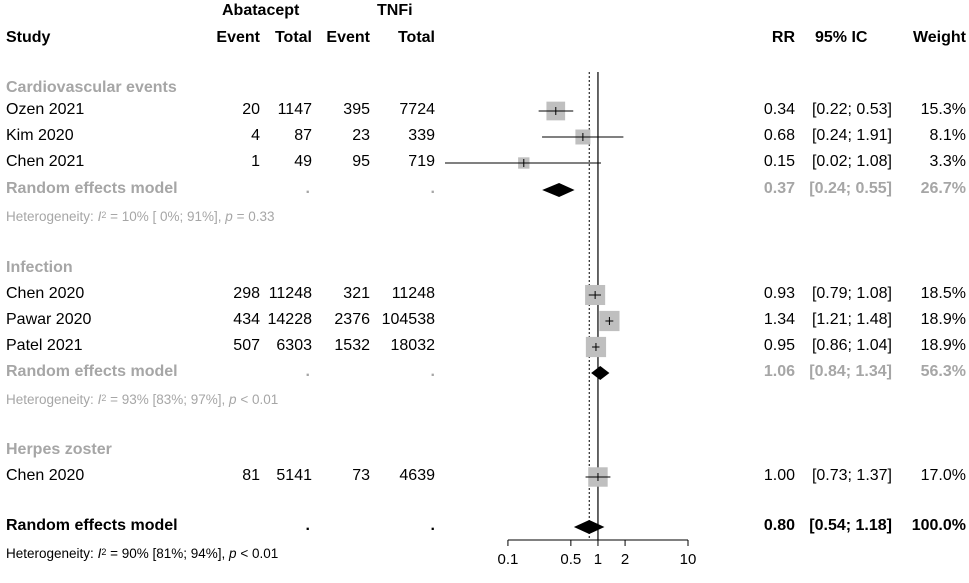  I want to click on ci-value: [0.79; 1.08], so click(851, 293).